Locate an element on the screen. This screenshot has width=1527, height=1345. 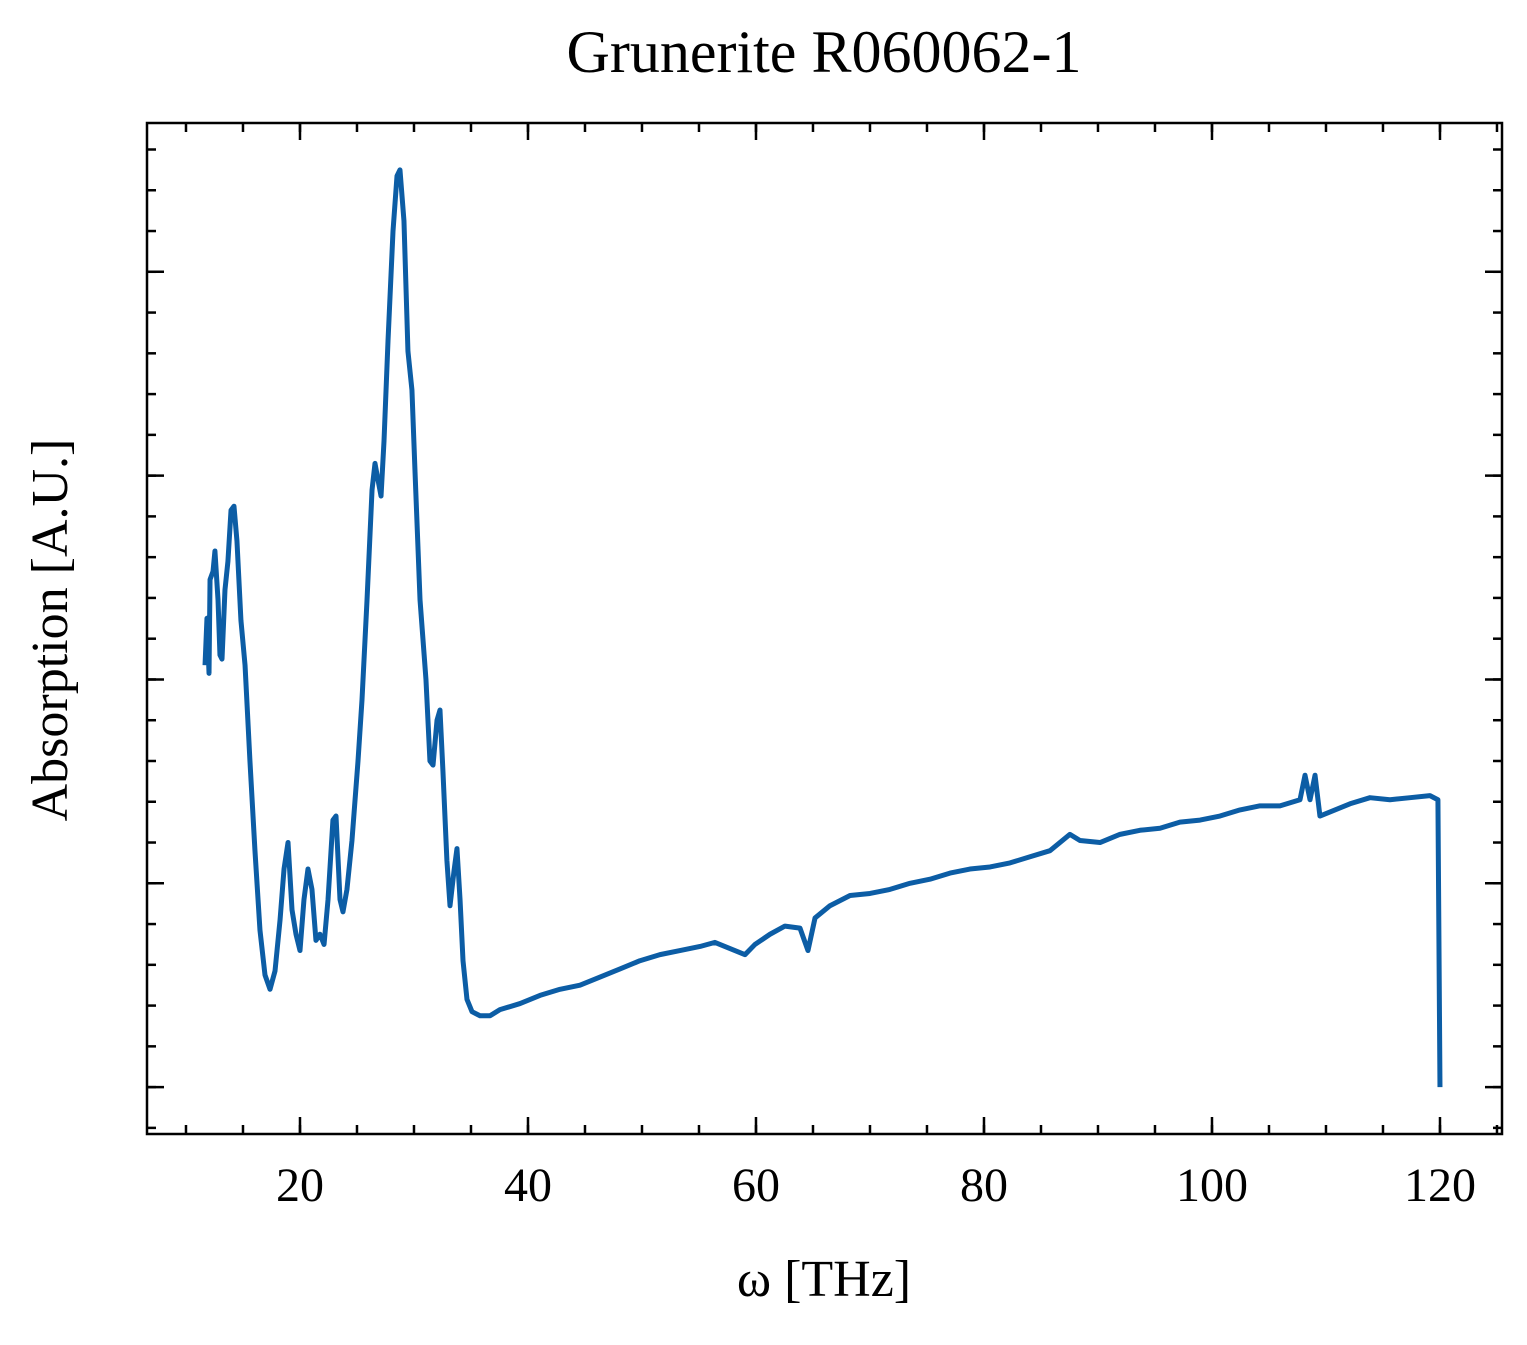
x-axis-label: ω [THz] is located at coordinates (824, 1279).